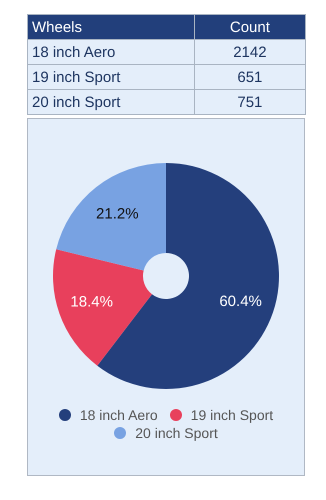  I want to click on text: Wheels, so click(111, 27).